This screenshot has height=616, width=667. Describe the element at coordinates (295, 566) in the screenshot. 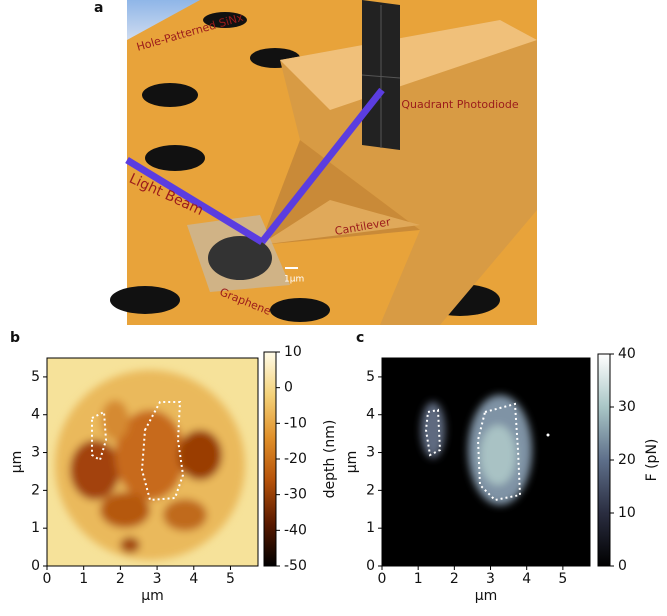

I see `colorbar-tick-label: -50` at that location.